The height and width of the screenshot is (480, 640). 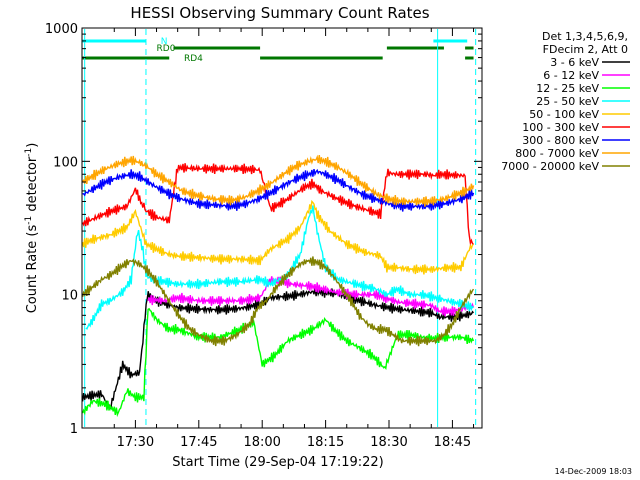 What do you see at coordinates (585, 36) in the screenshot?
I see `legend-header-line: Det 1,3,4,5,6,9,` at bounding box center [585, 36].